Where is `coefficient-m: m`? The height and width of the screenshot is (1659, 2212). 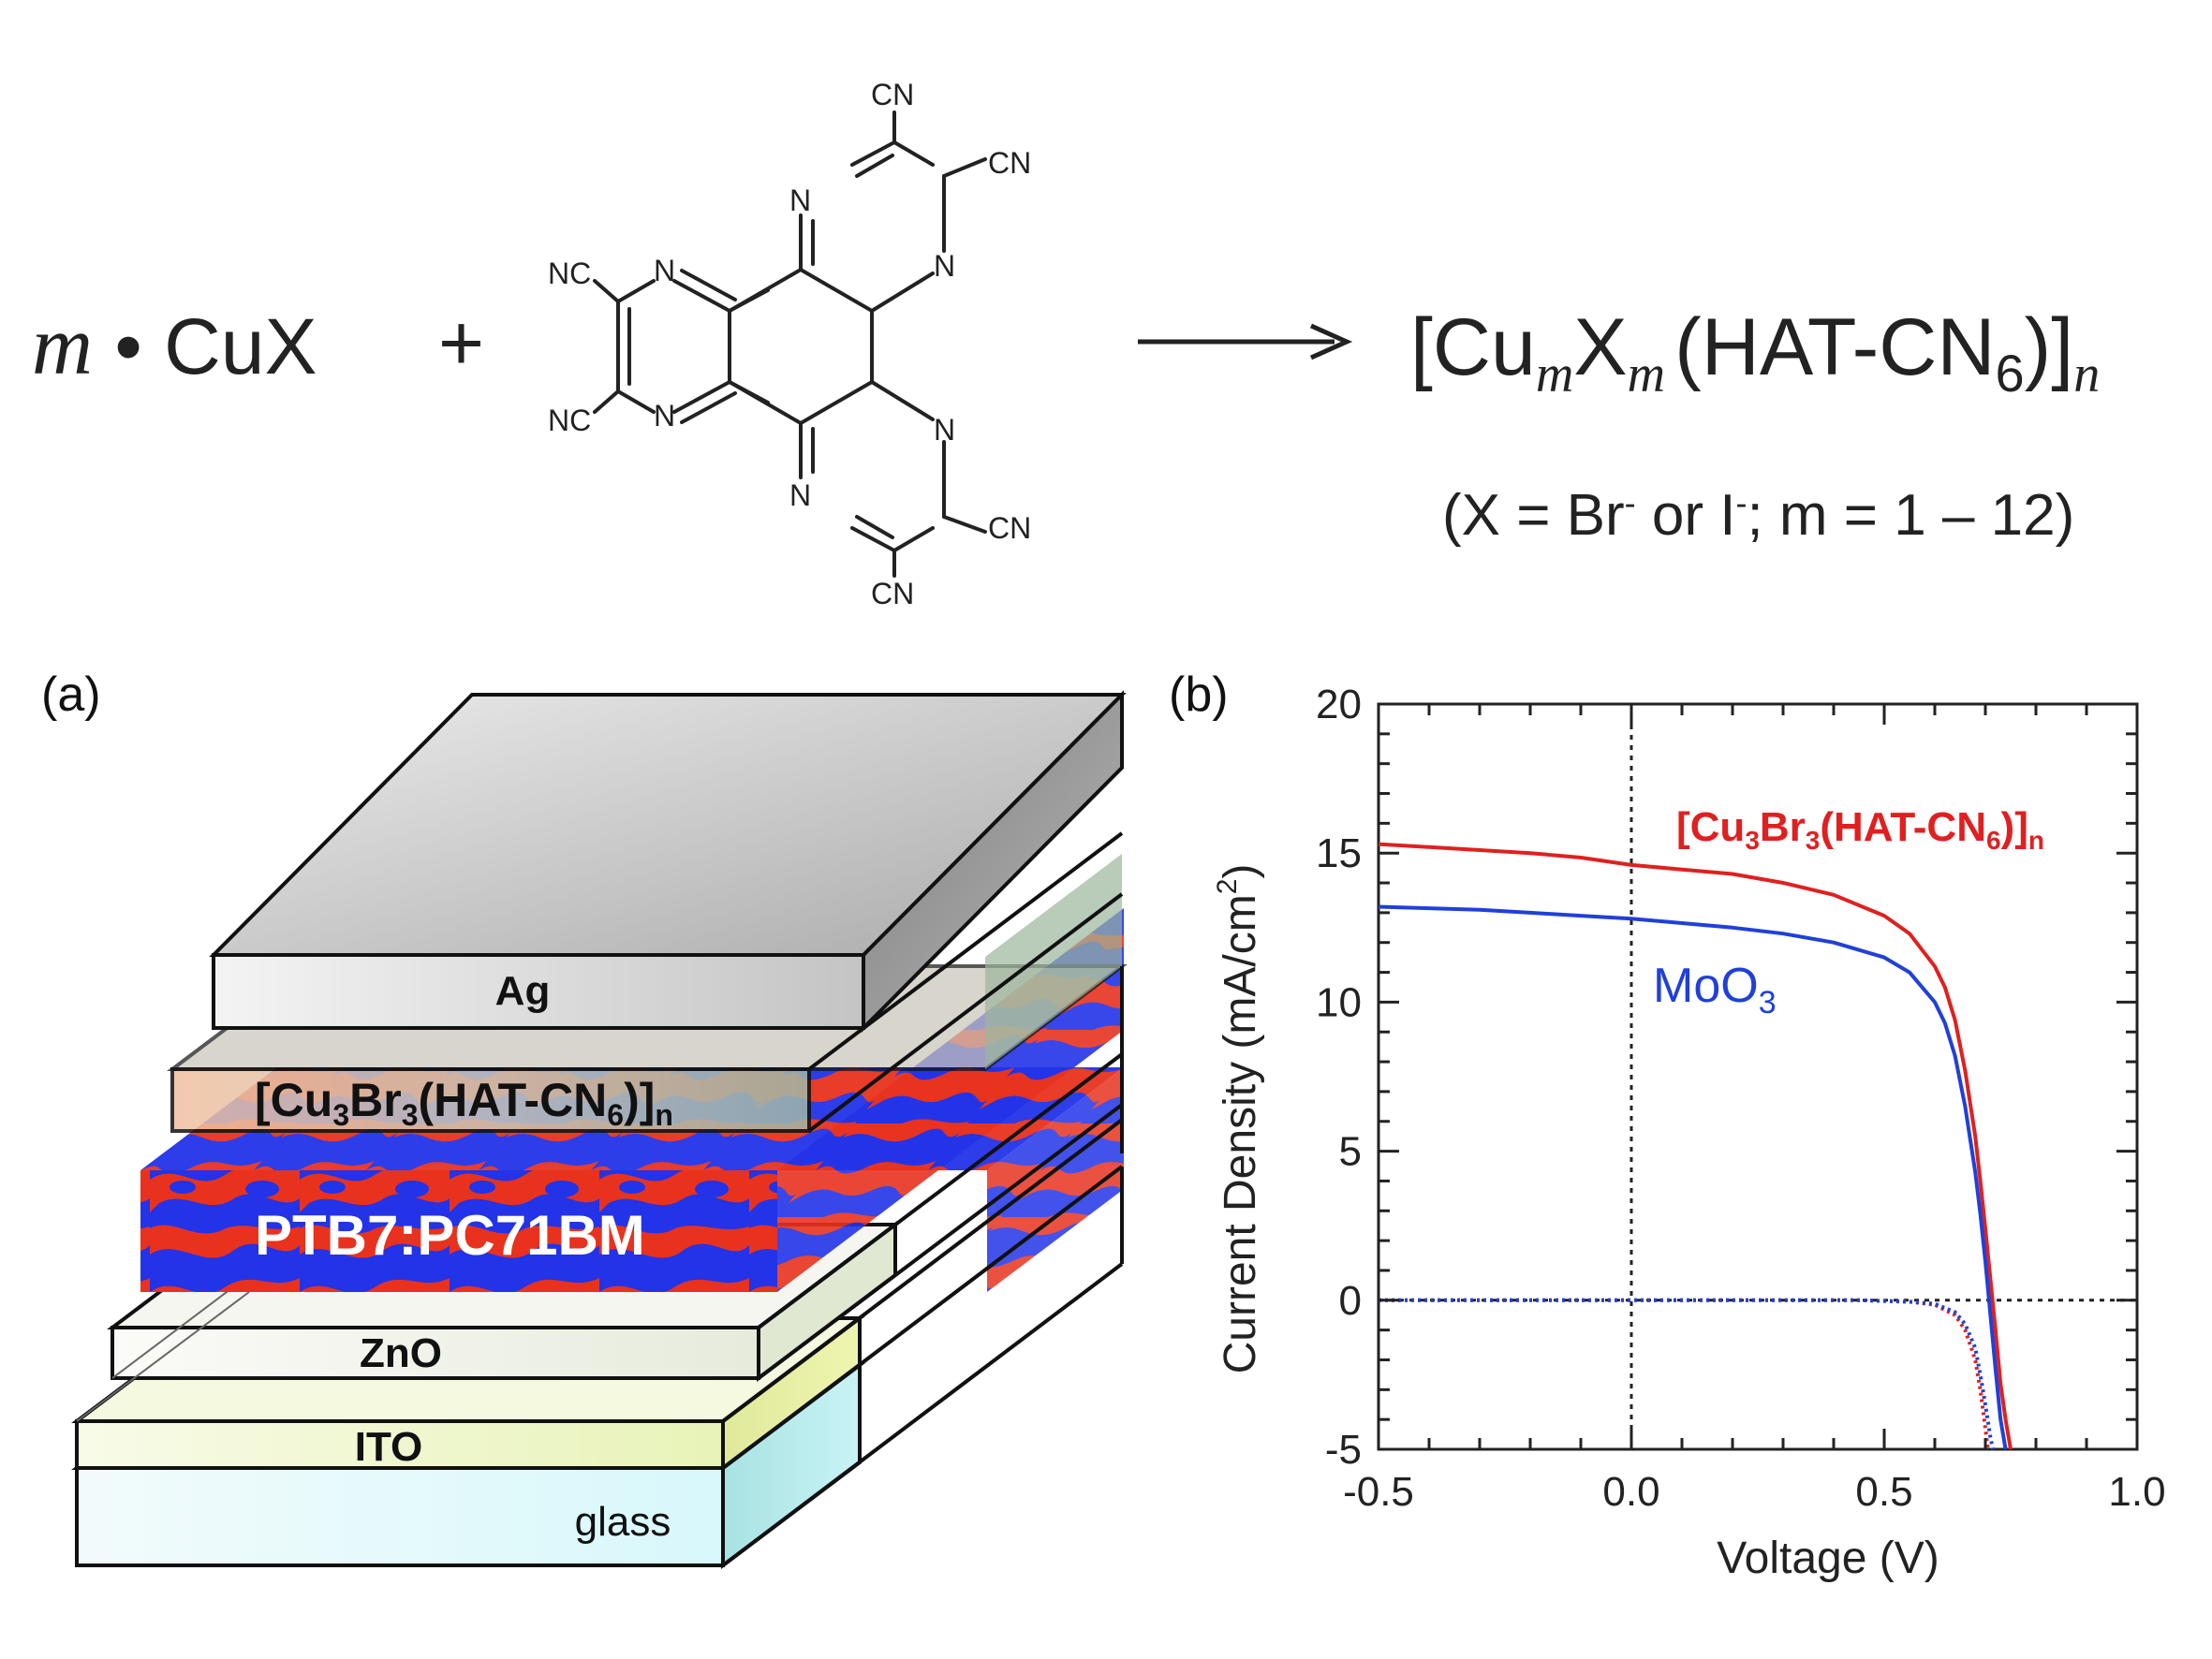
coefficient-m: m is located at coordinates (63, 346).